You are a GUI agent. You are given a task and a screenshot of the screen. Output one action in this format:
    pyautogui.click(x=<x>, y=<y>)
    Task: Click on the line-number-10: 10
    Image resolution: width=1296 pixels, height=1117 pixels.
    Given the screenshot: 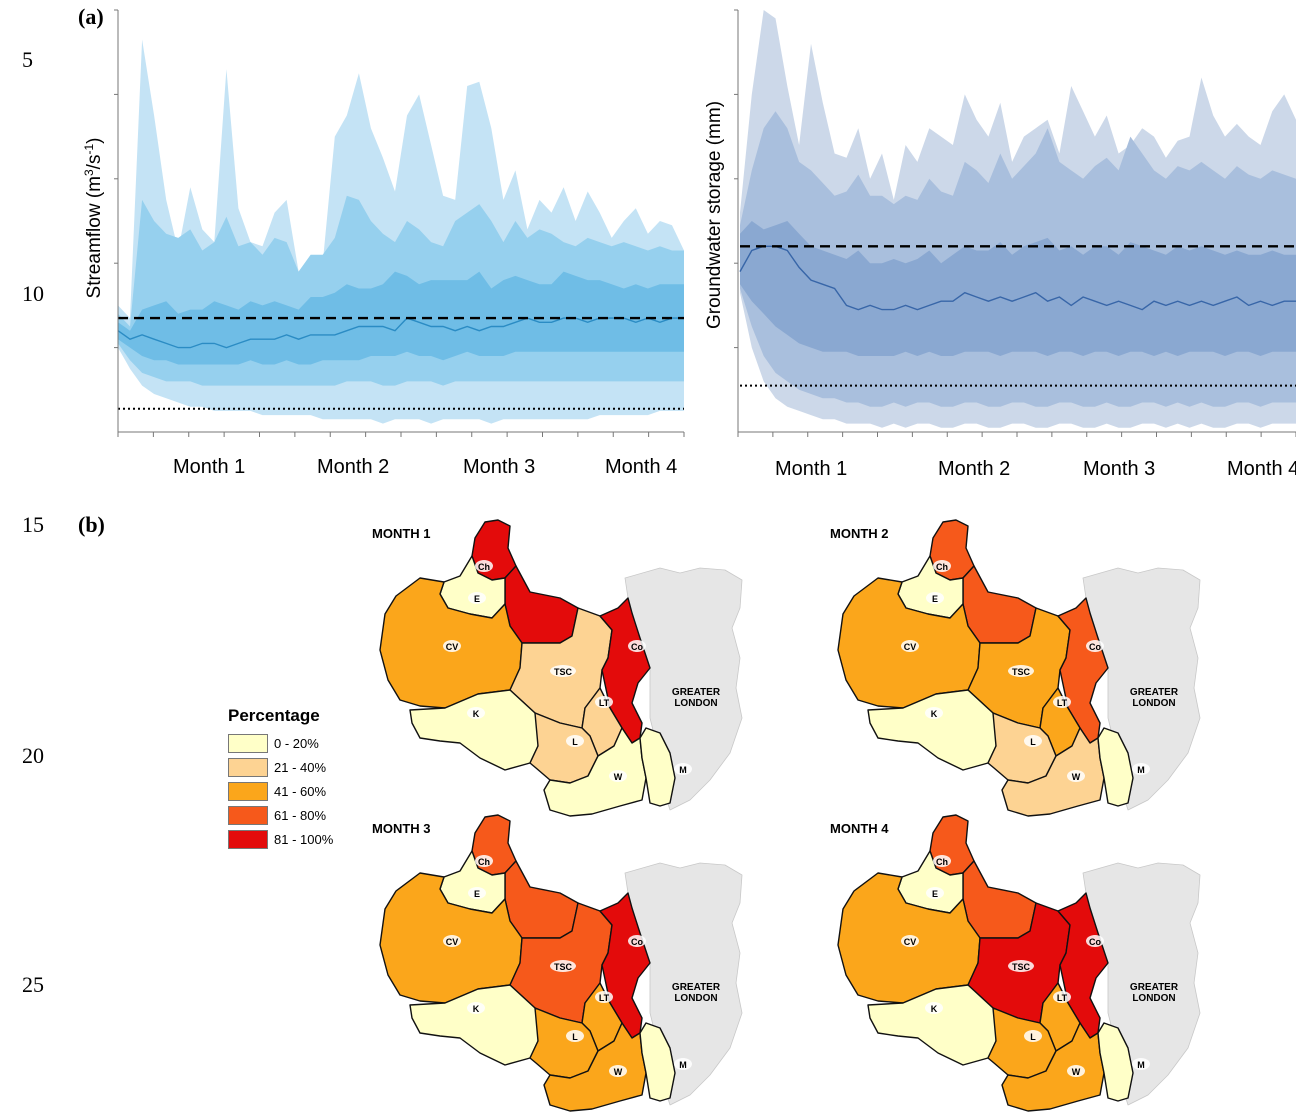 What is the action you would take?
    pyautogui.click(x=33, y=293)
    